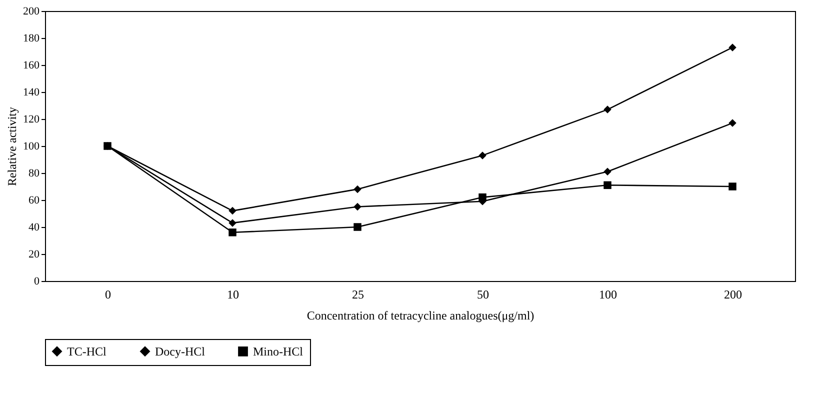 Image resolution: width=834 pixels, height=415 pixels. What do you see at coordinates (233, 295) in the screenshot?
I see `x-tick-label: 10` at bounding box center [233, 295].